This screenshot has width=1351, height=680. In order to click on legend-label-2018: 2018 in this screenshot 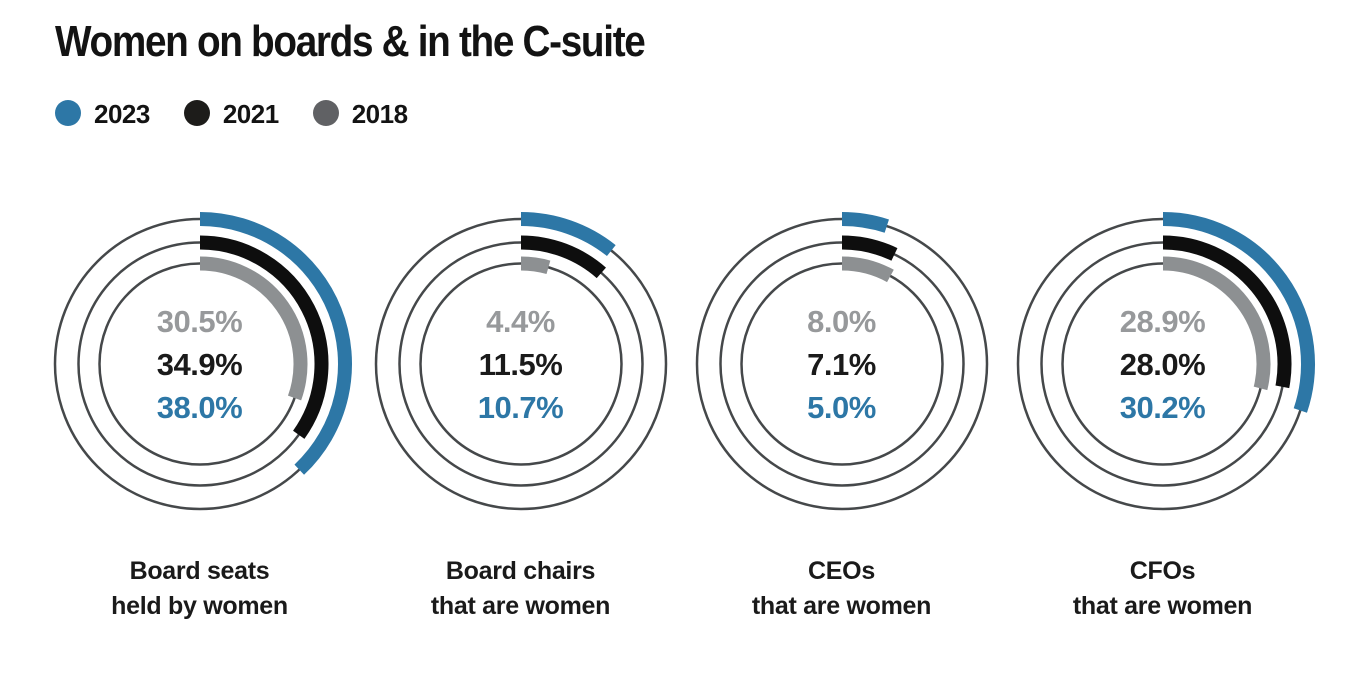, I will do `click(379, 114)`.